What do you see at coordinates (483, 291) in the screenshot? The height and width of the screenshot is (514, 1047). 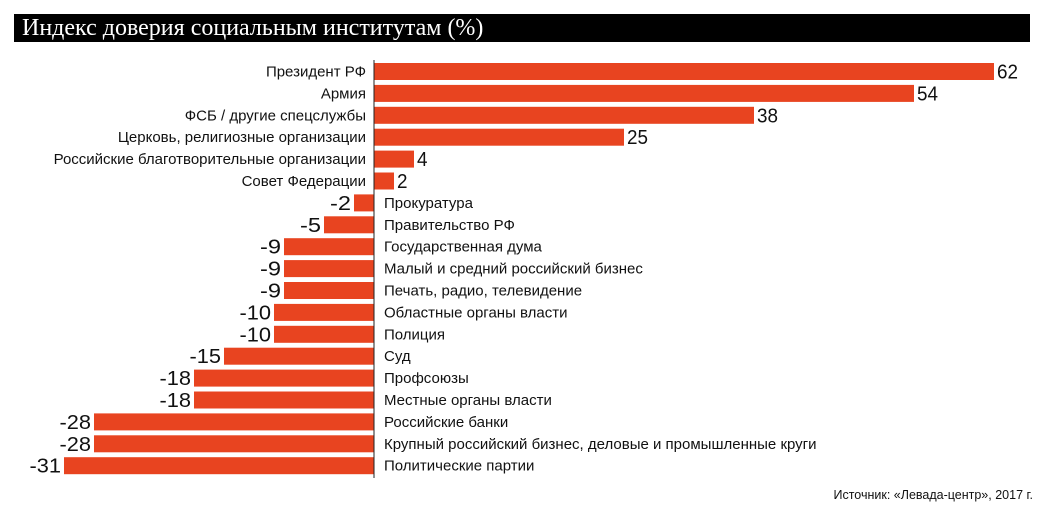 I see `category-label: Печать, радио, телевидение` at bounding box center [483, 291].